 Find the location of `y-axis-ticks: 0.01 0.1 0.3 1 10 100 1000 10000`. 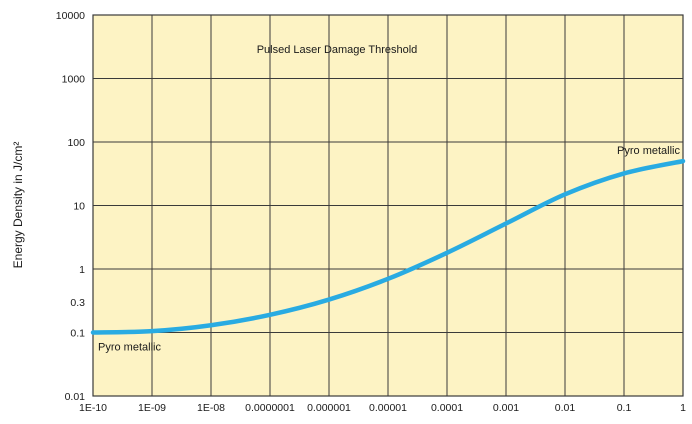

y-axis-ticks: 0.01 0.1 0.3 1 10 100 1000 10000 is located at coordinates (70, 206).